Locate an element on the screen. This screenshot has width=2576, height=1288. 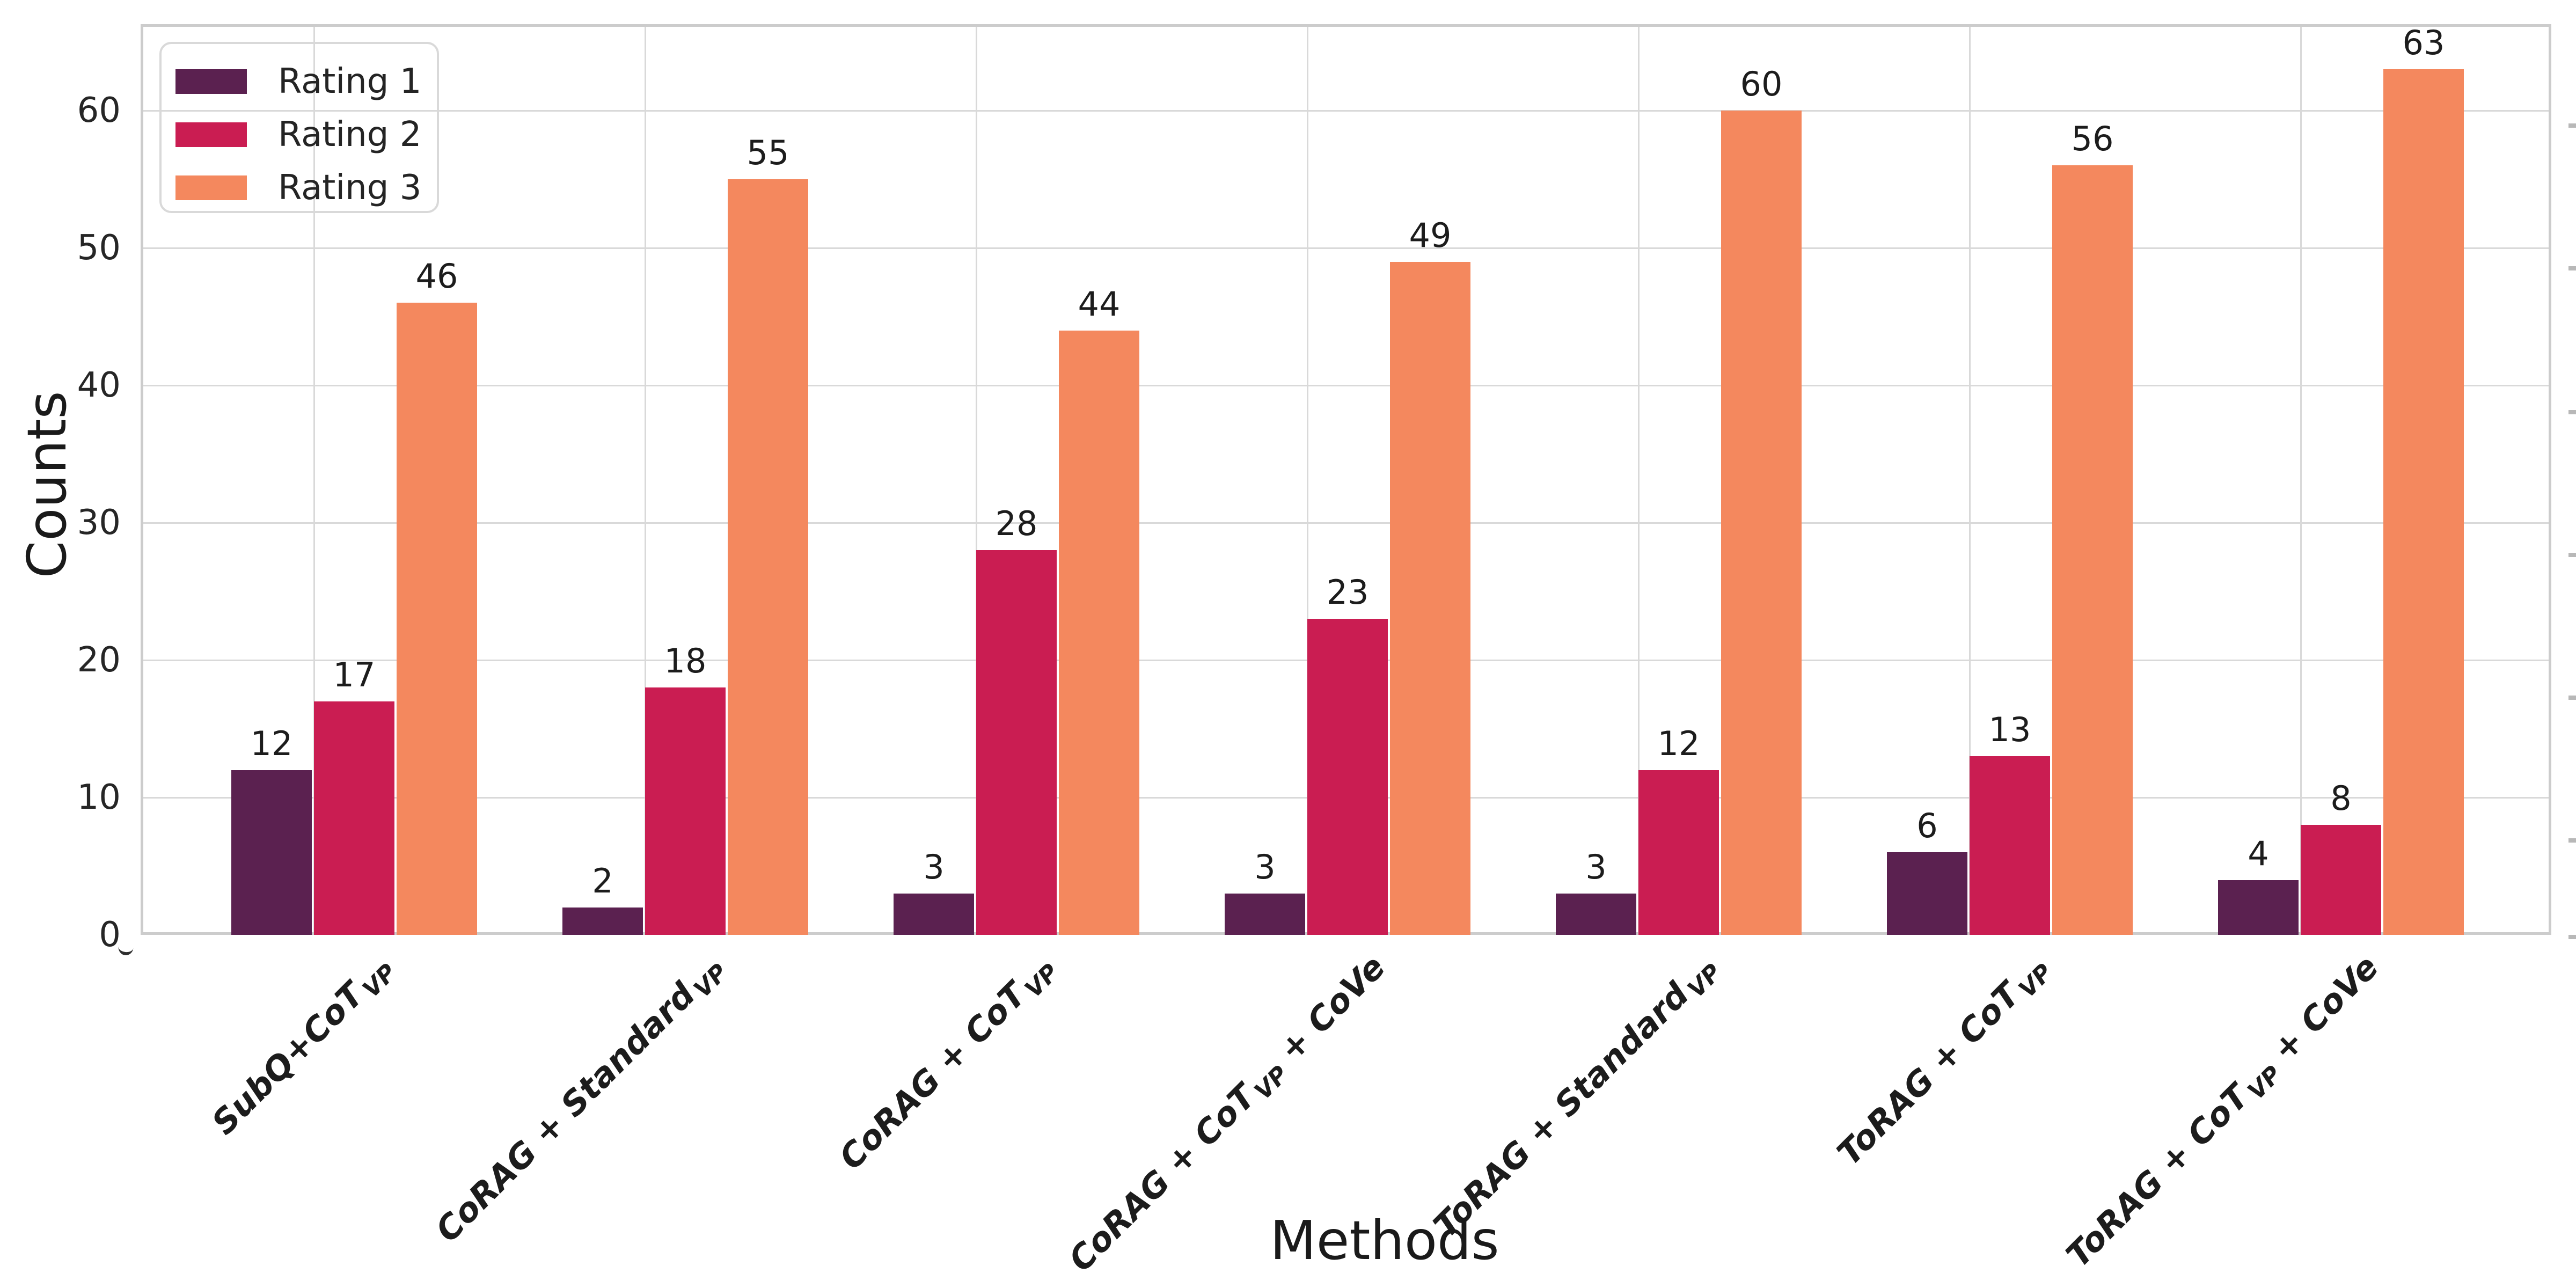
y-axis-label: Counts is located at coordinates (47, 485).